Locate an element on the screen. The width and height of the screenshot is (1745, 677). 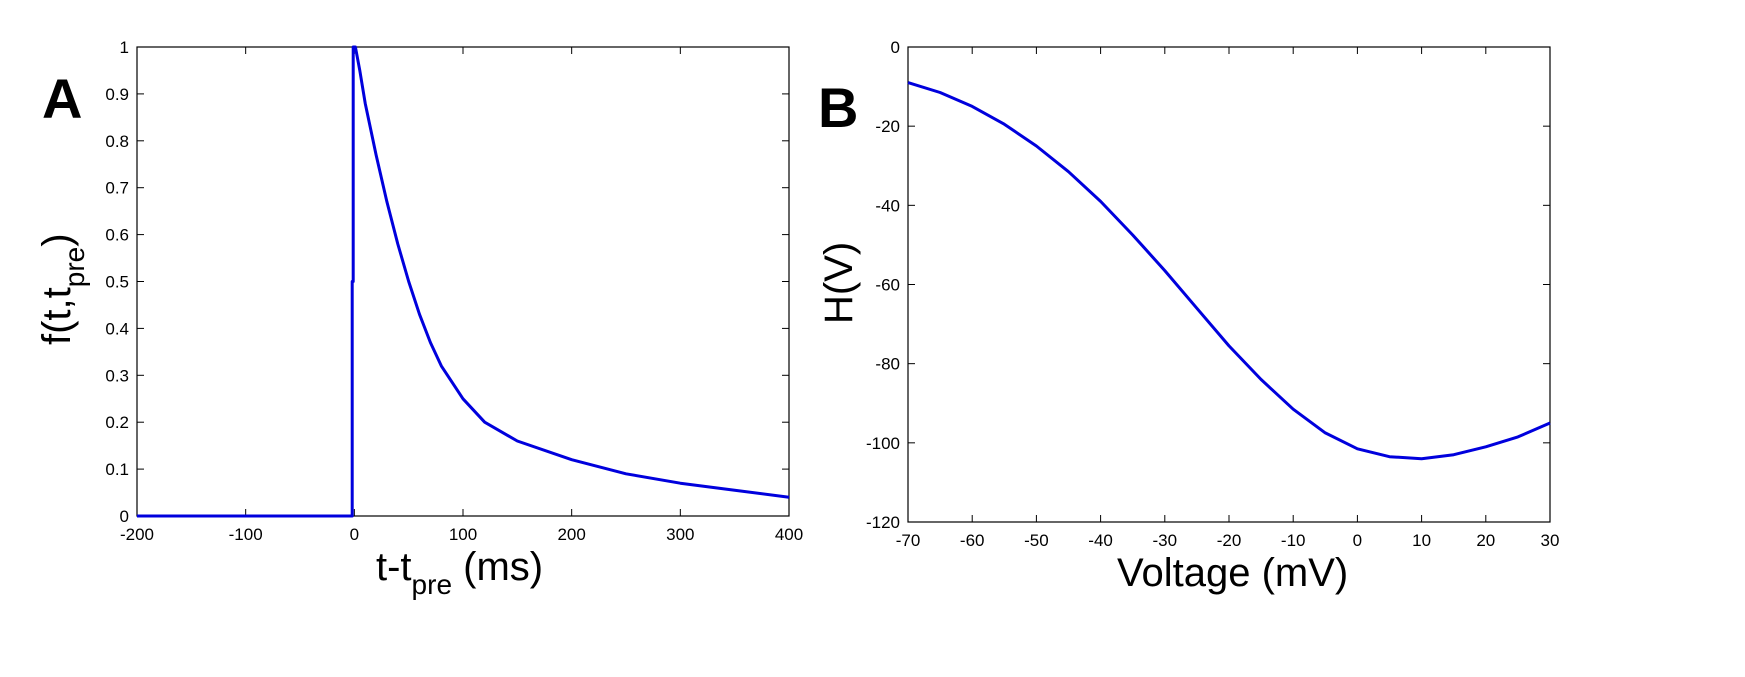
panel-b-x-tick-label: 0 is located at coordinates (1357, 540).